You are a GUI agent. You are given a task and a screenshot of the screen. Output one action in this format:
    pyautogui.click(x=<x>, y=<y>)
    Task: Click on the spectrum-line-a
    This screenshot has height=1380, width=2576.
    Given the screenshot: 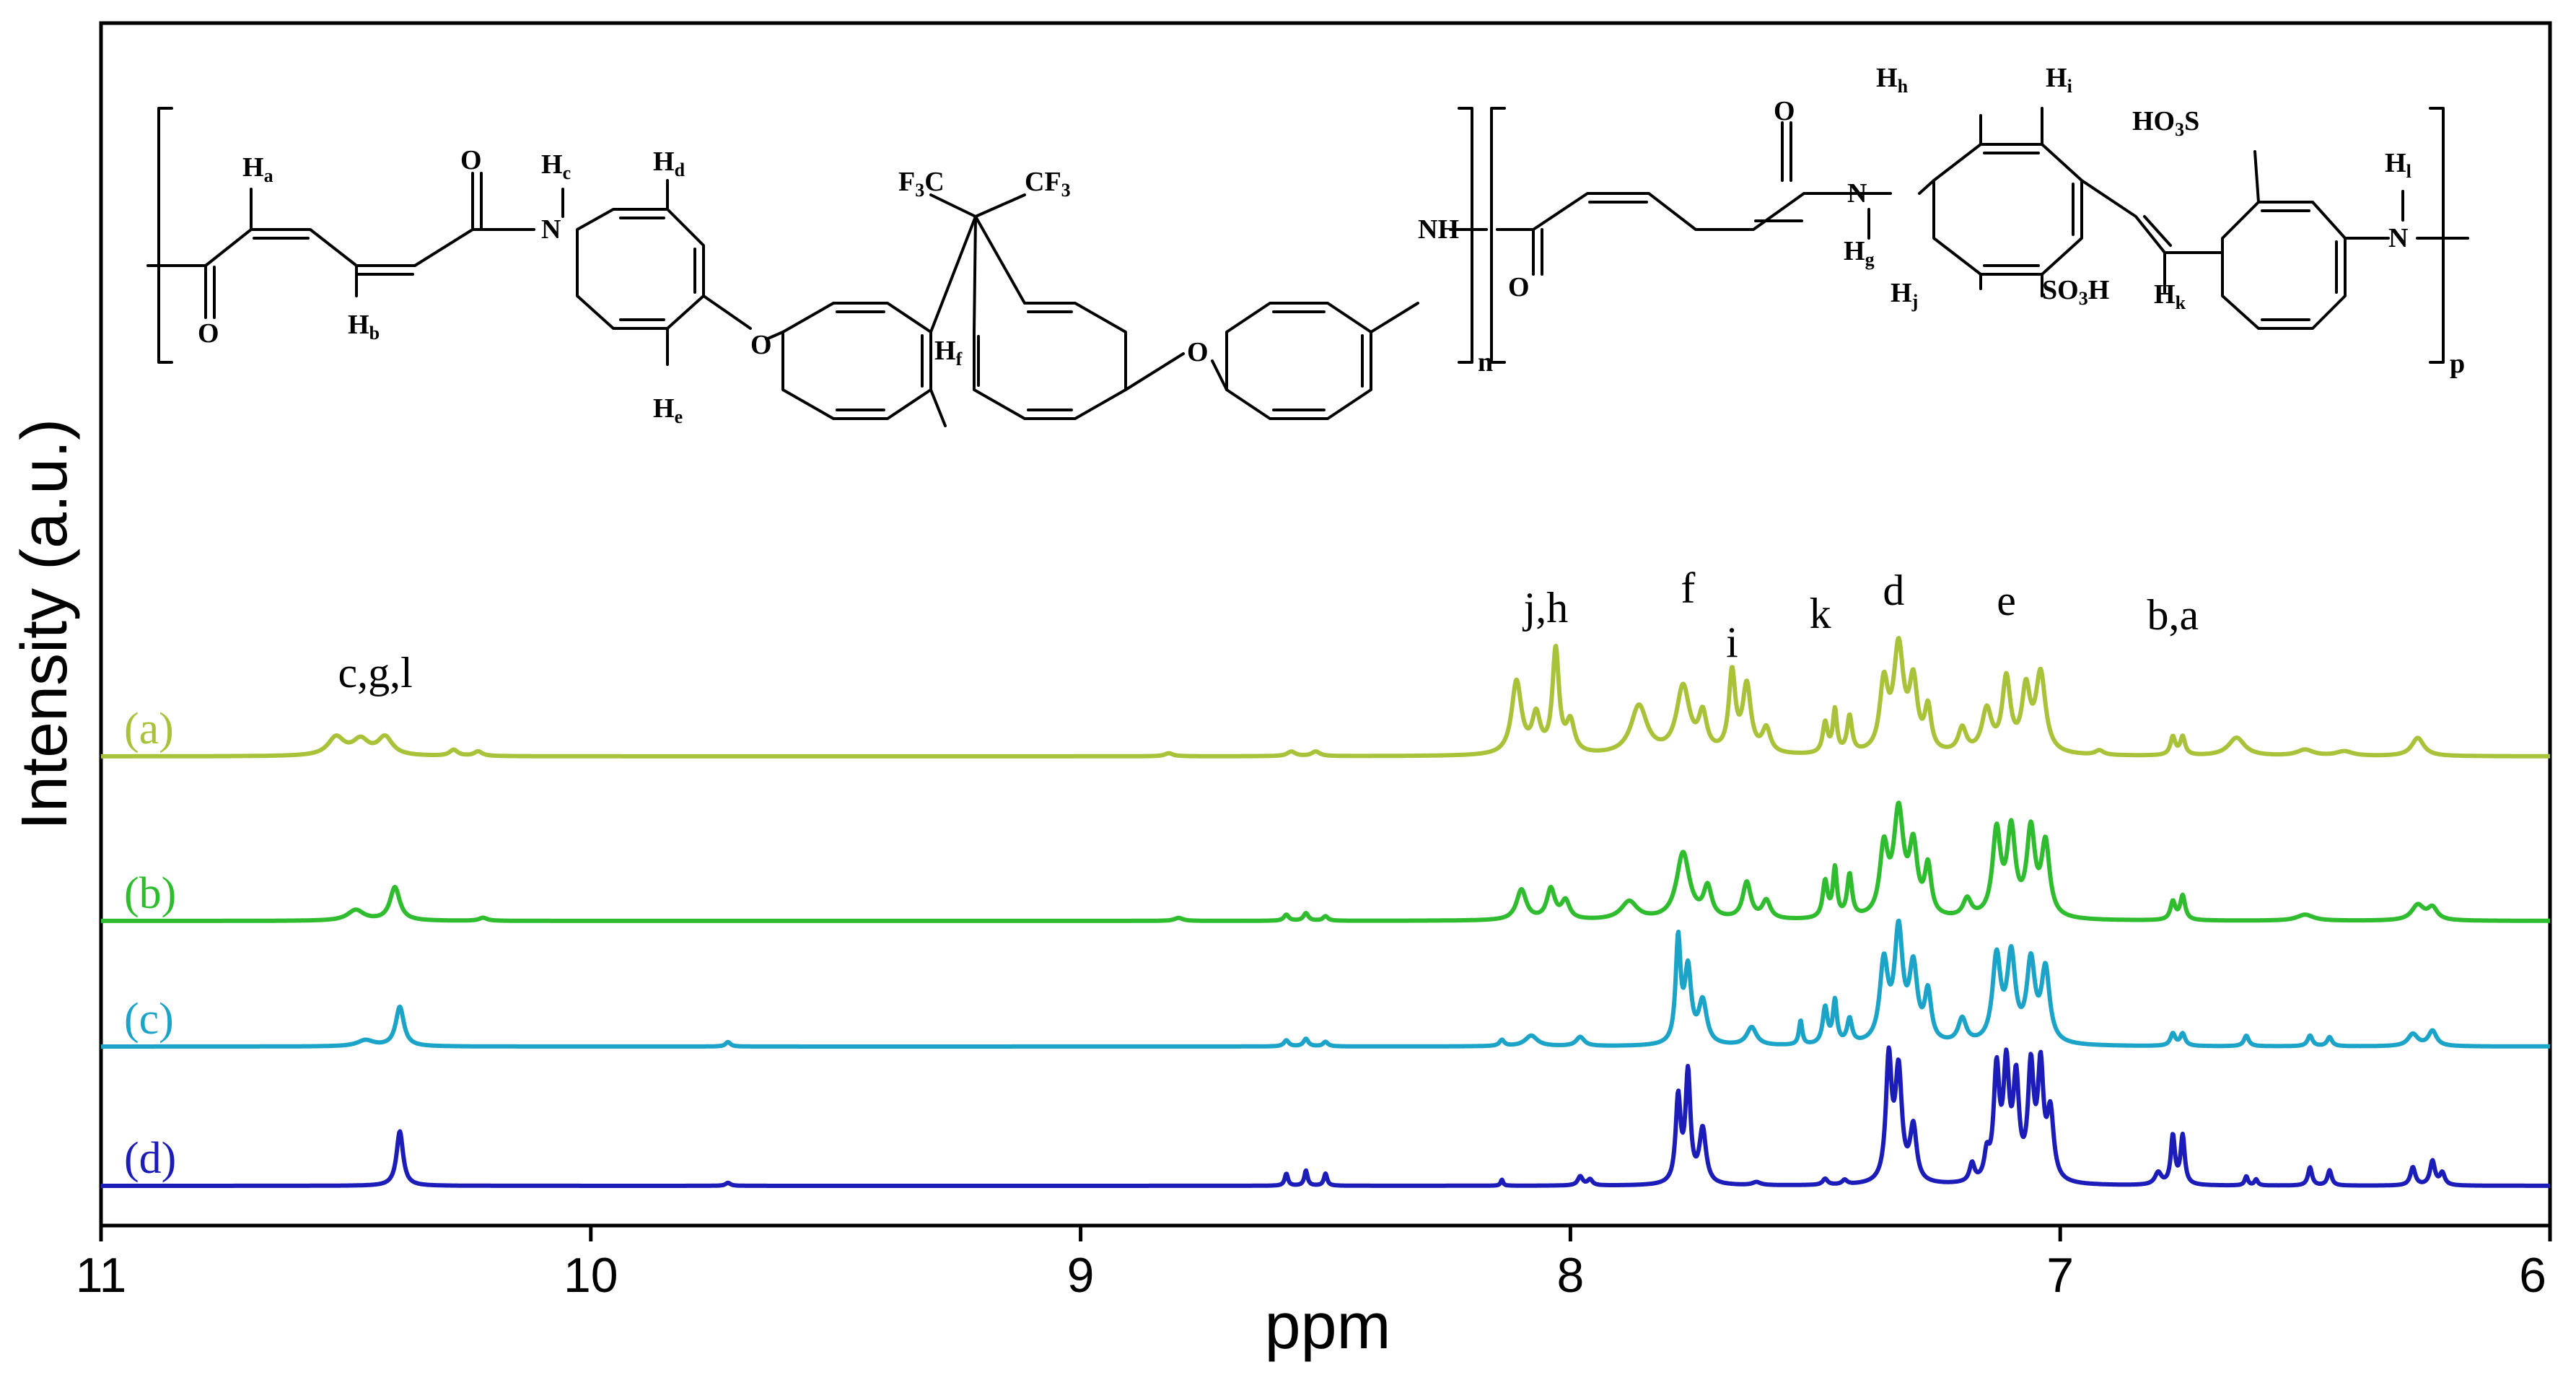 What is the action you would take?
    pyautogui.click(x=1325, y=697)
    